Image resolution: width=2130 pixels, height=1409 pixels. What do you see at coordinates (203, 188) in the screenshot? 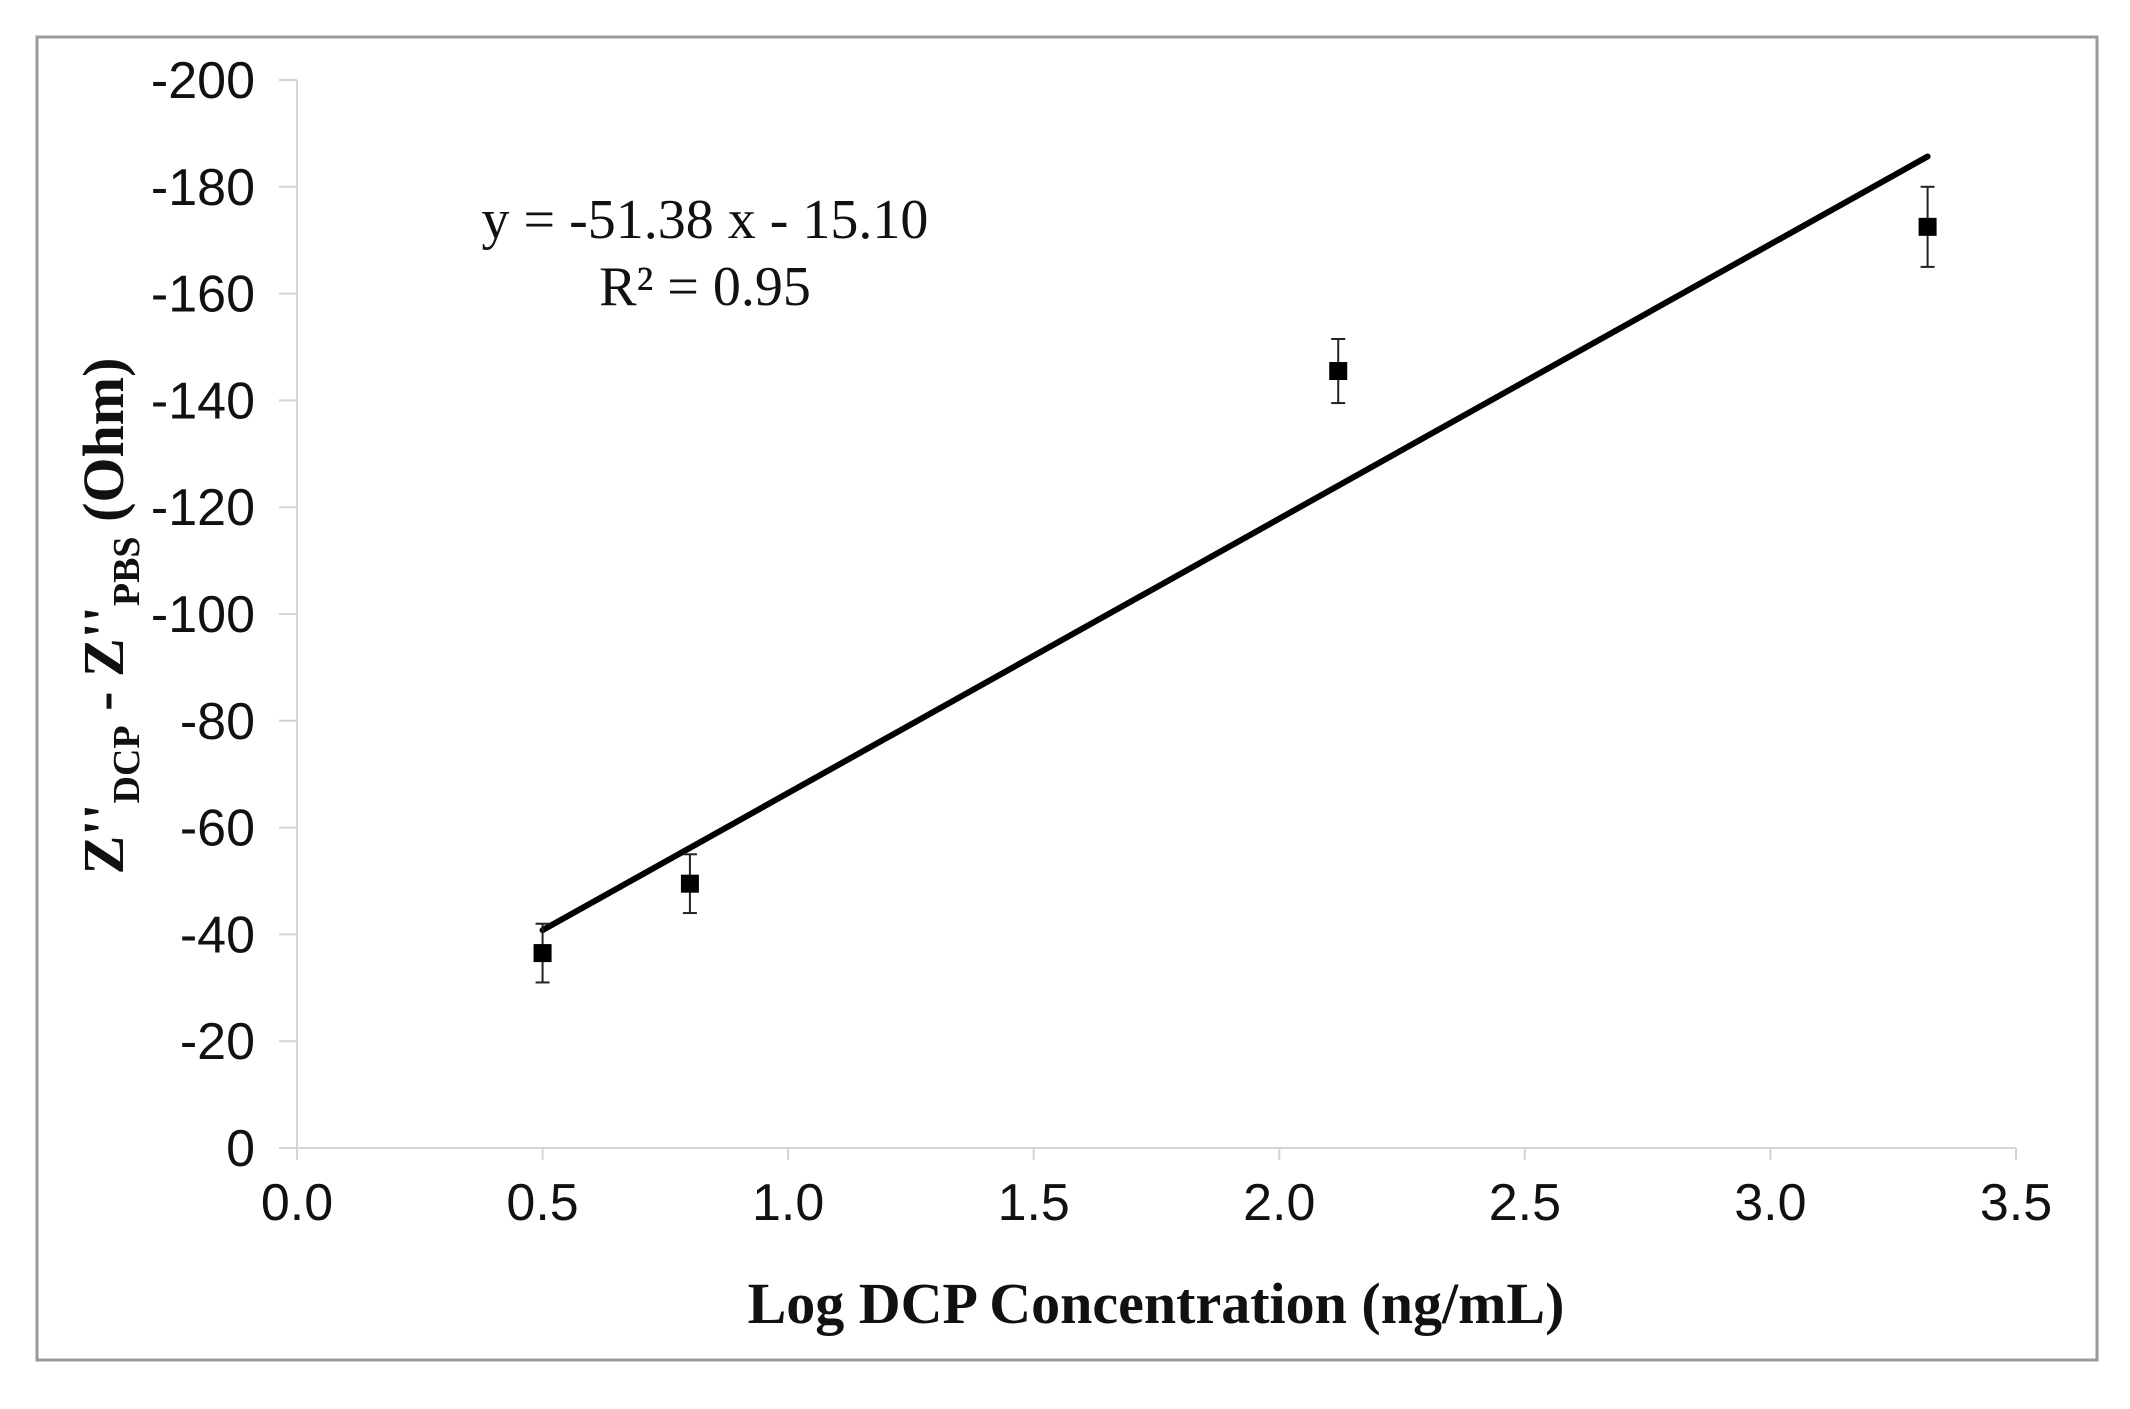
I see `y-tick-label: -180` at bounding box center [203, 188].